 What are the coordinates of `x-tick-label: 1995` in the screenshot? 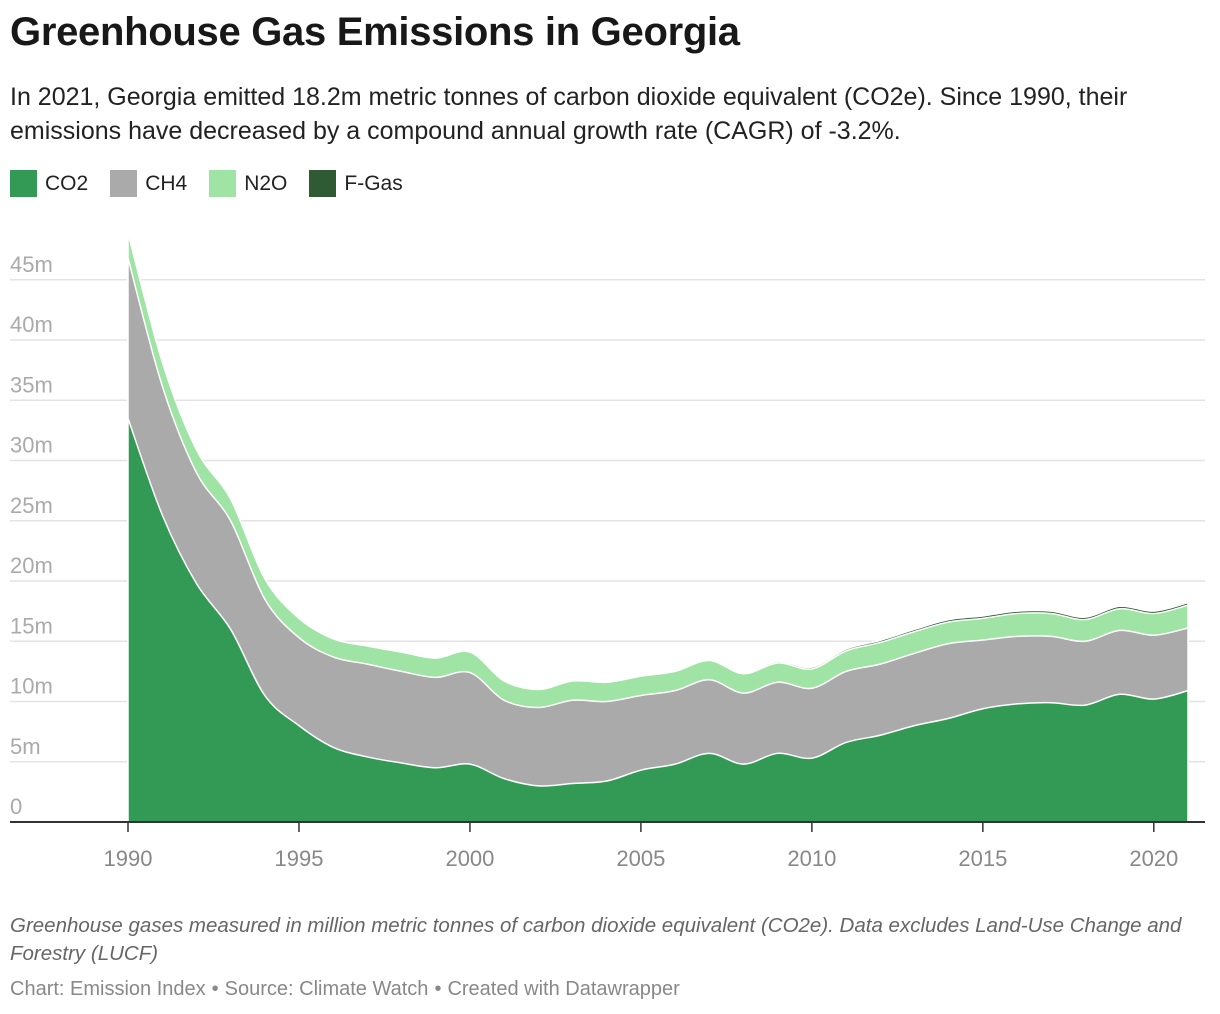 It's located at (298, 858).